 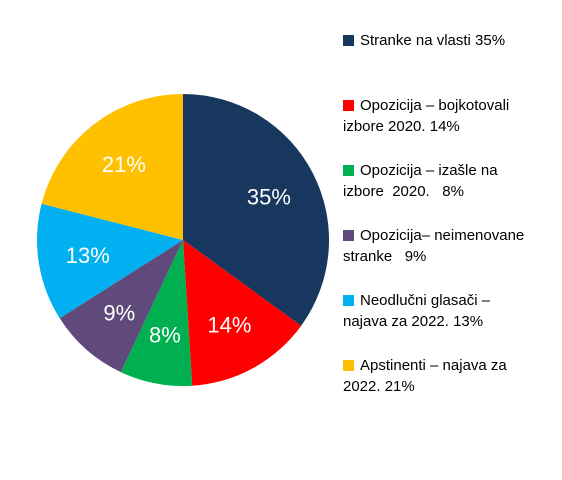 What do you see at coordinates (269, 196) in the screenshot?
I see `pie-slice-label-1: 35%` at bounding box center [269, 196].